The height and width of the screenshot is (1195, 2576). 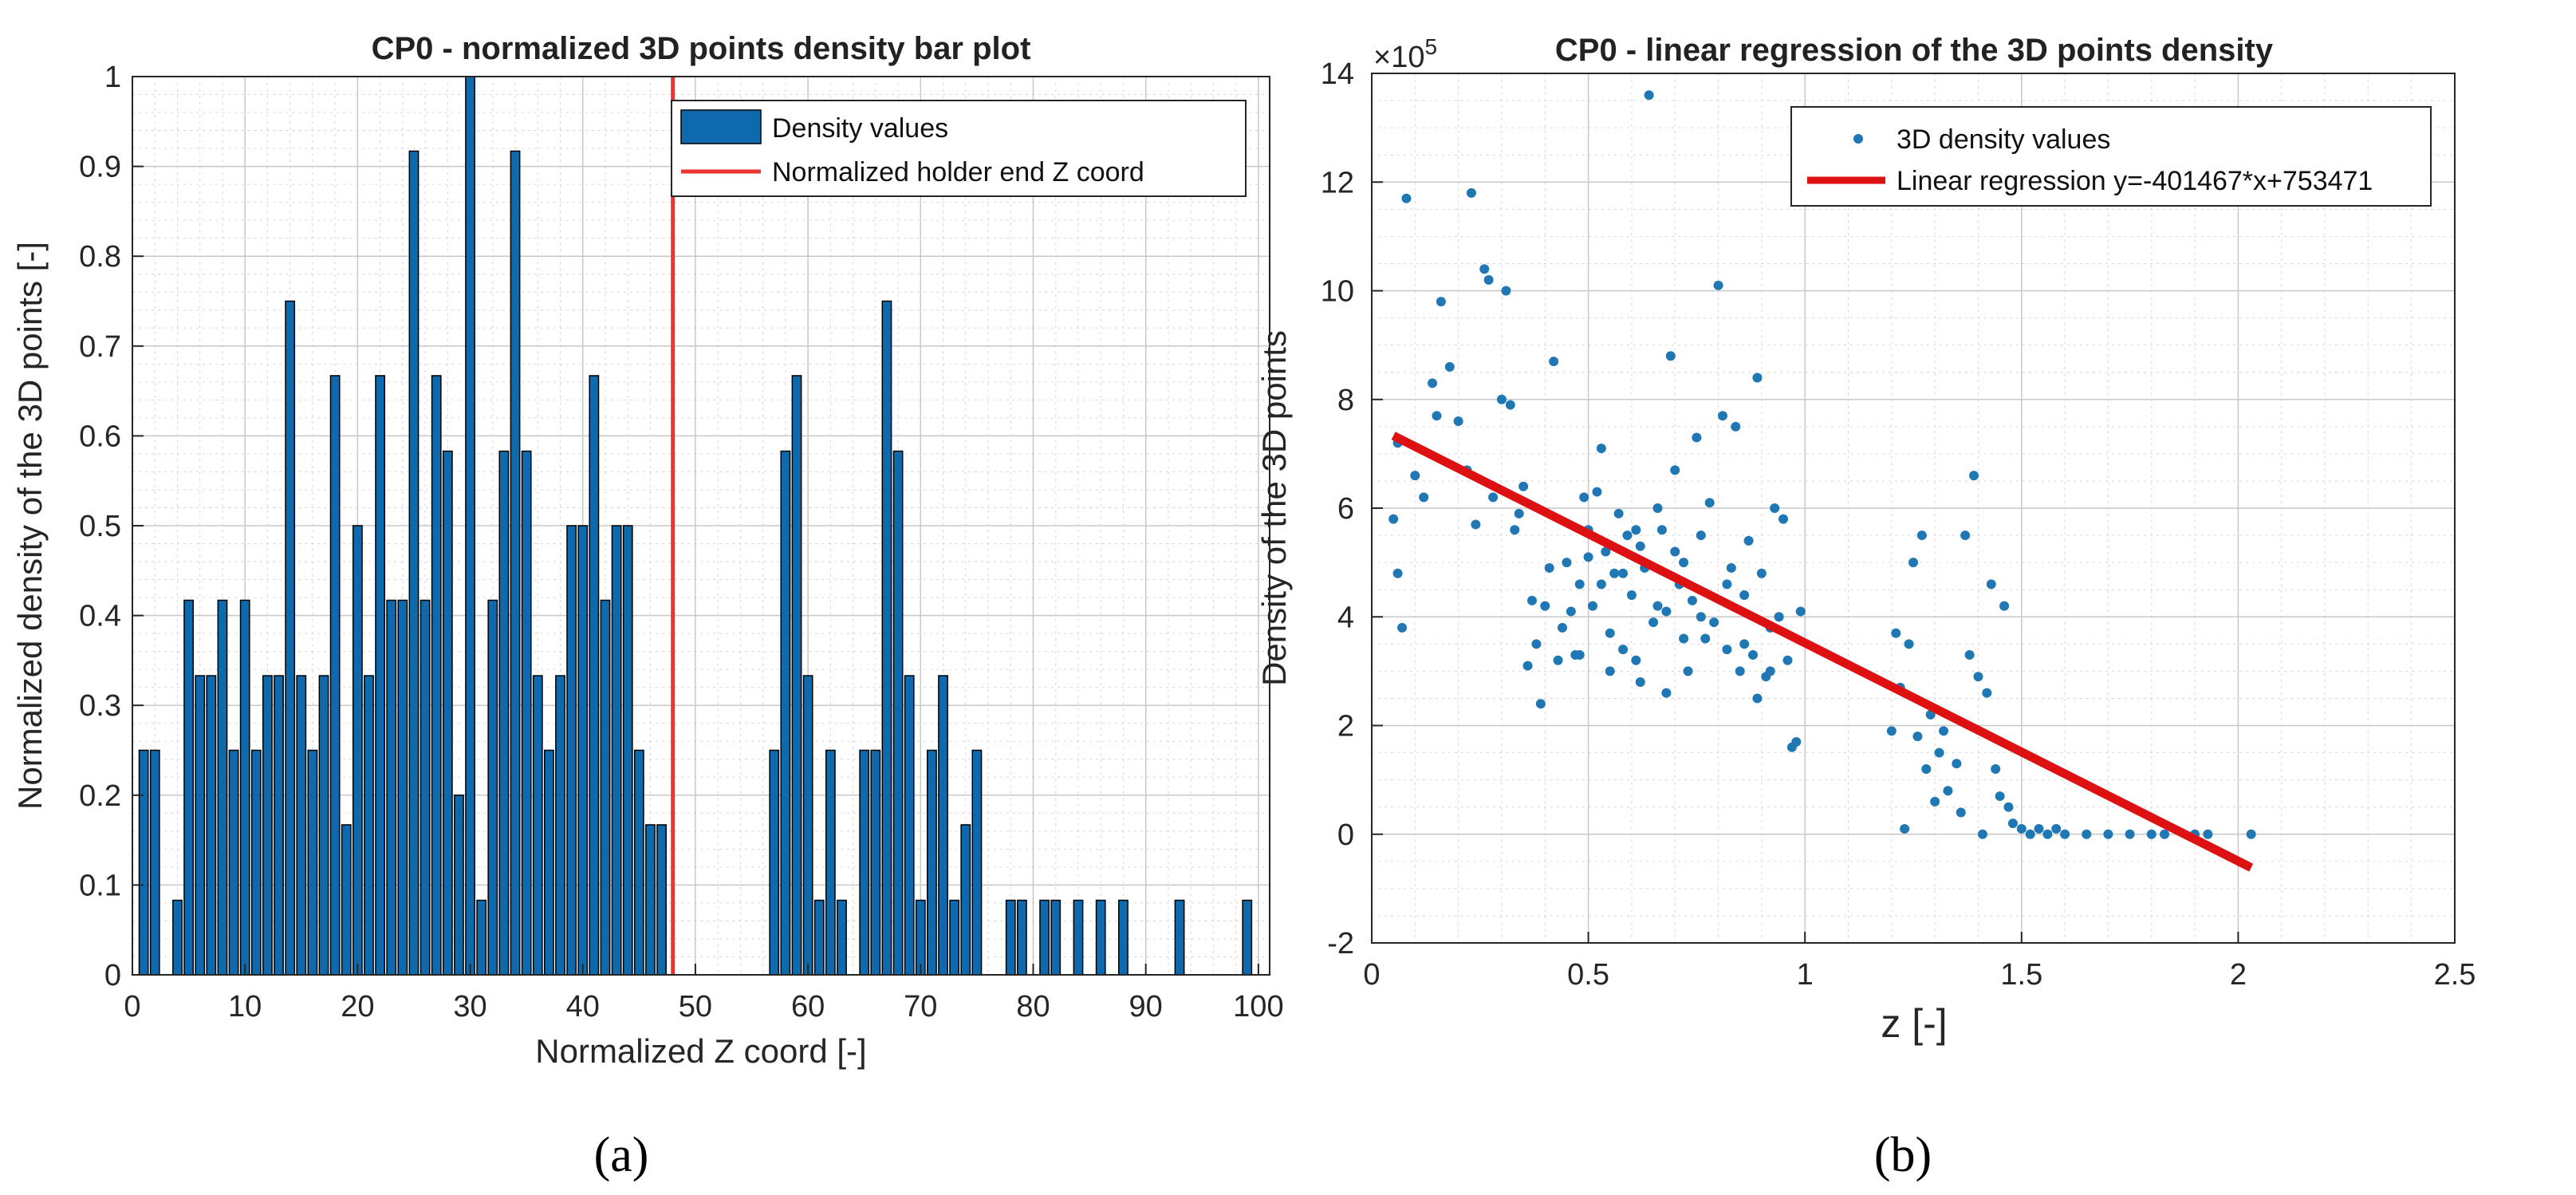 I want to click on scatter-y-tick-label: 4, so click(x=1345, y=617).